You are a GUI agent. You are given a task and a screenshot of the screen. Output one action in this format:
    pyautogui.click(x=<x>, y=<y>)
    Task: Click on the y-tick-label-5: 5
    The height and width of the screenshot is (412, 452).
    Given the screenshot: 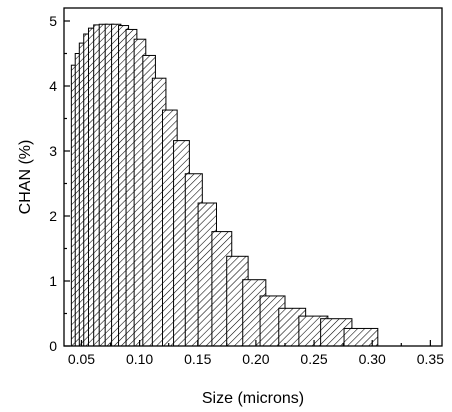 What is the action you would take?
    pyautogui.click(x=53, y=21)
    